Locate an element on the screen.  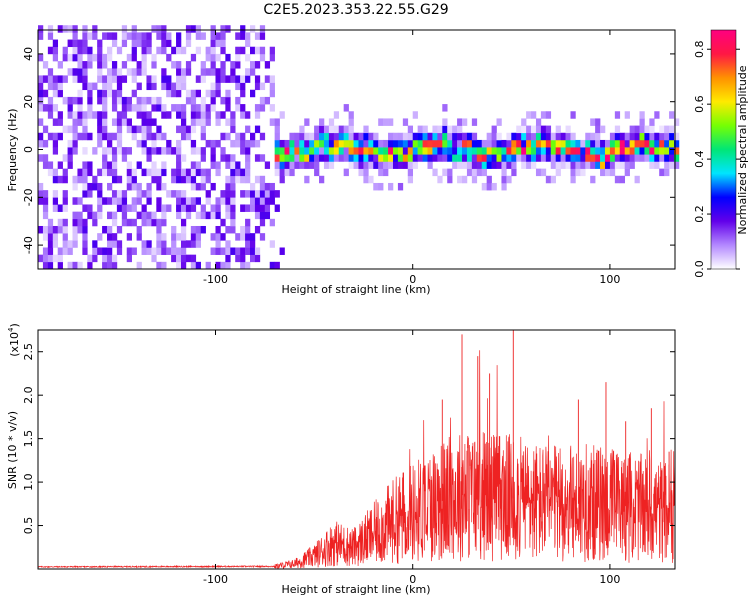
colorbar-tick-label-4: 0.8 is located at coordinates (699, 49).